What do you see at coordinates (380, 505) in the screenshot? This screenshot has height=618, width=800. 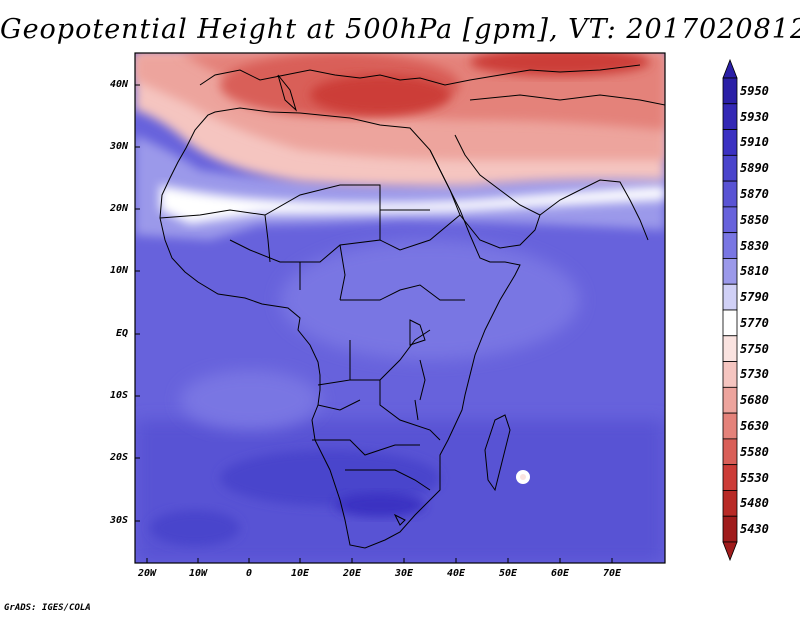 I see `field-cape-high` at bounding box center [380, 505].